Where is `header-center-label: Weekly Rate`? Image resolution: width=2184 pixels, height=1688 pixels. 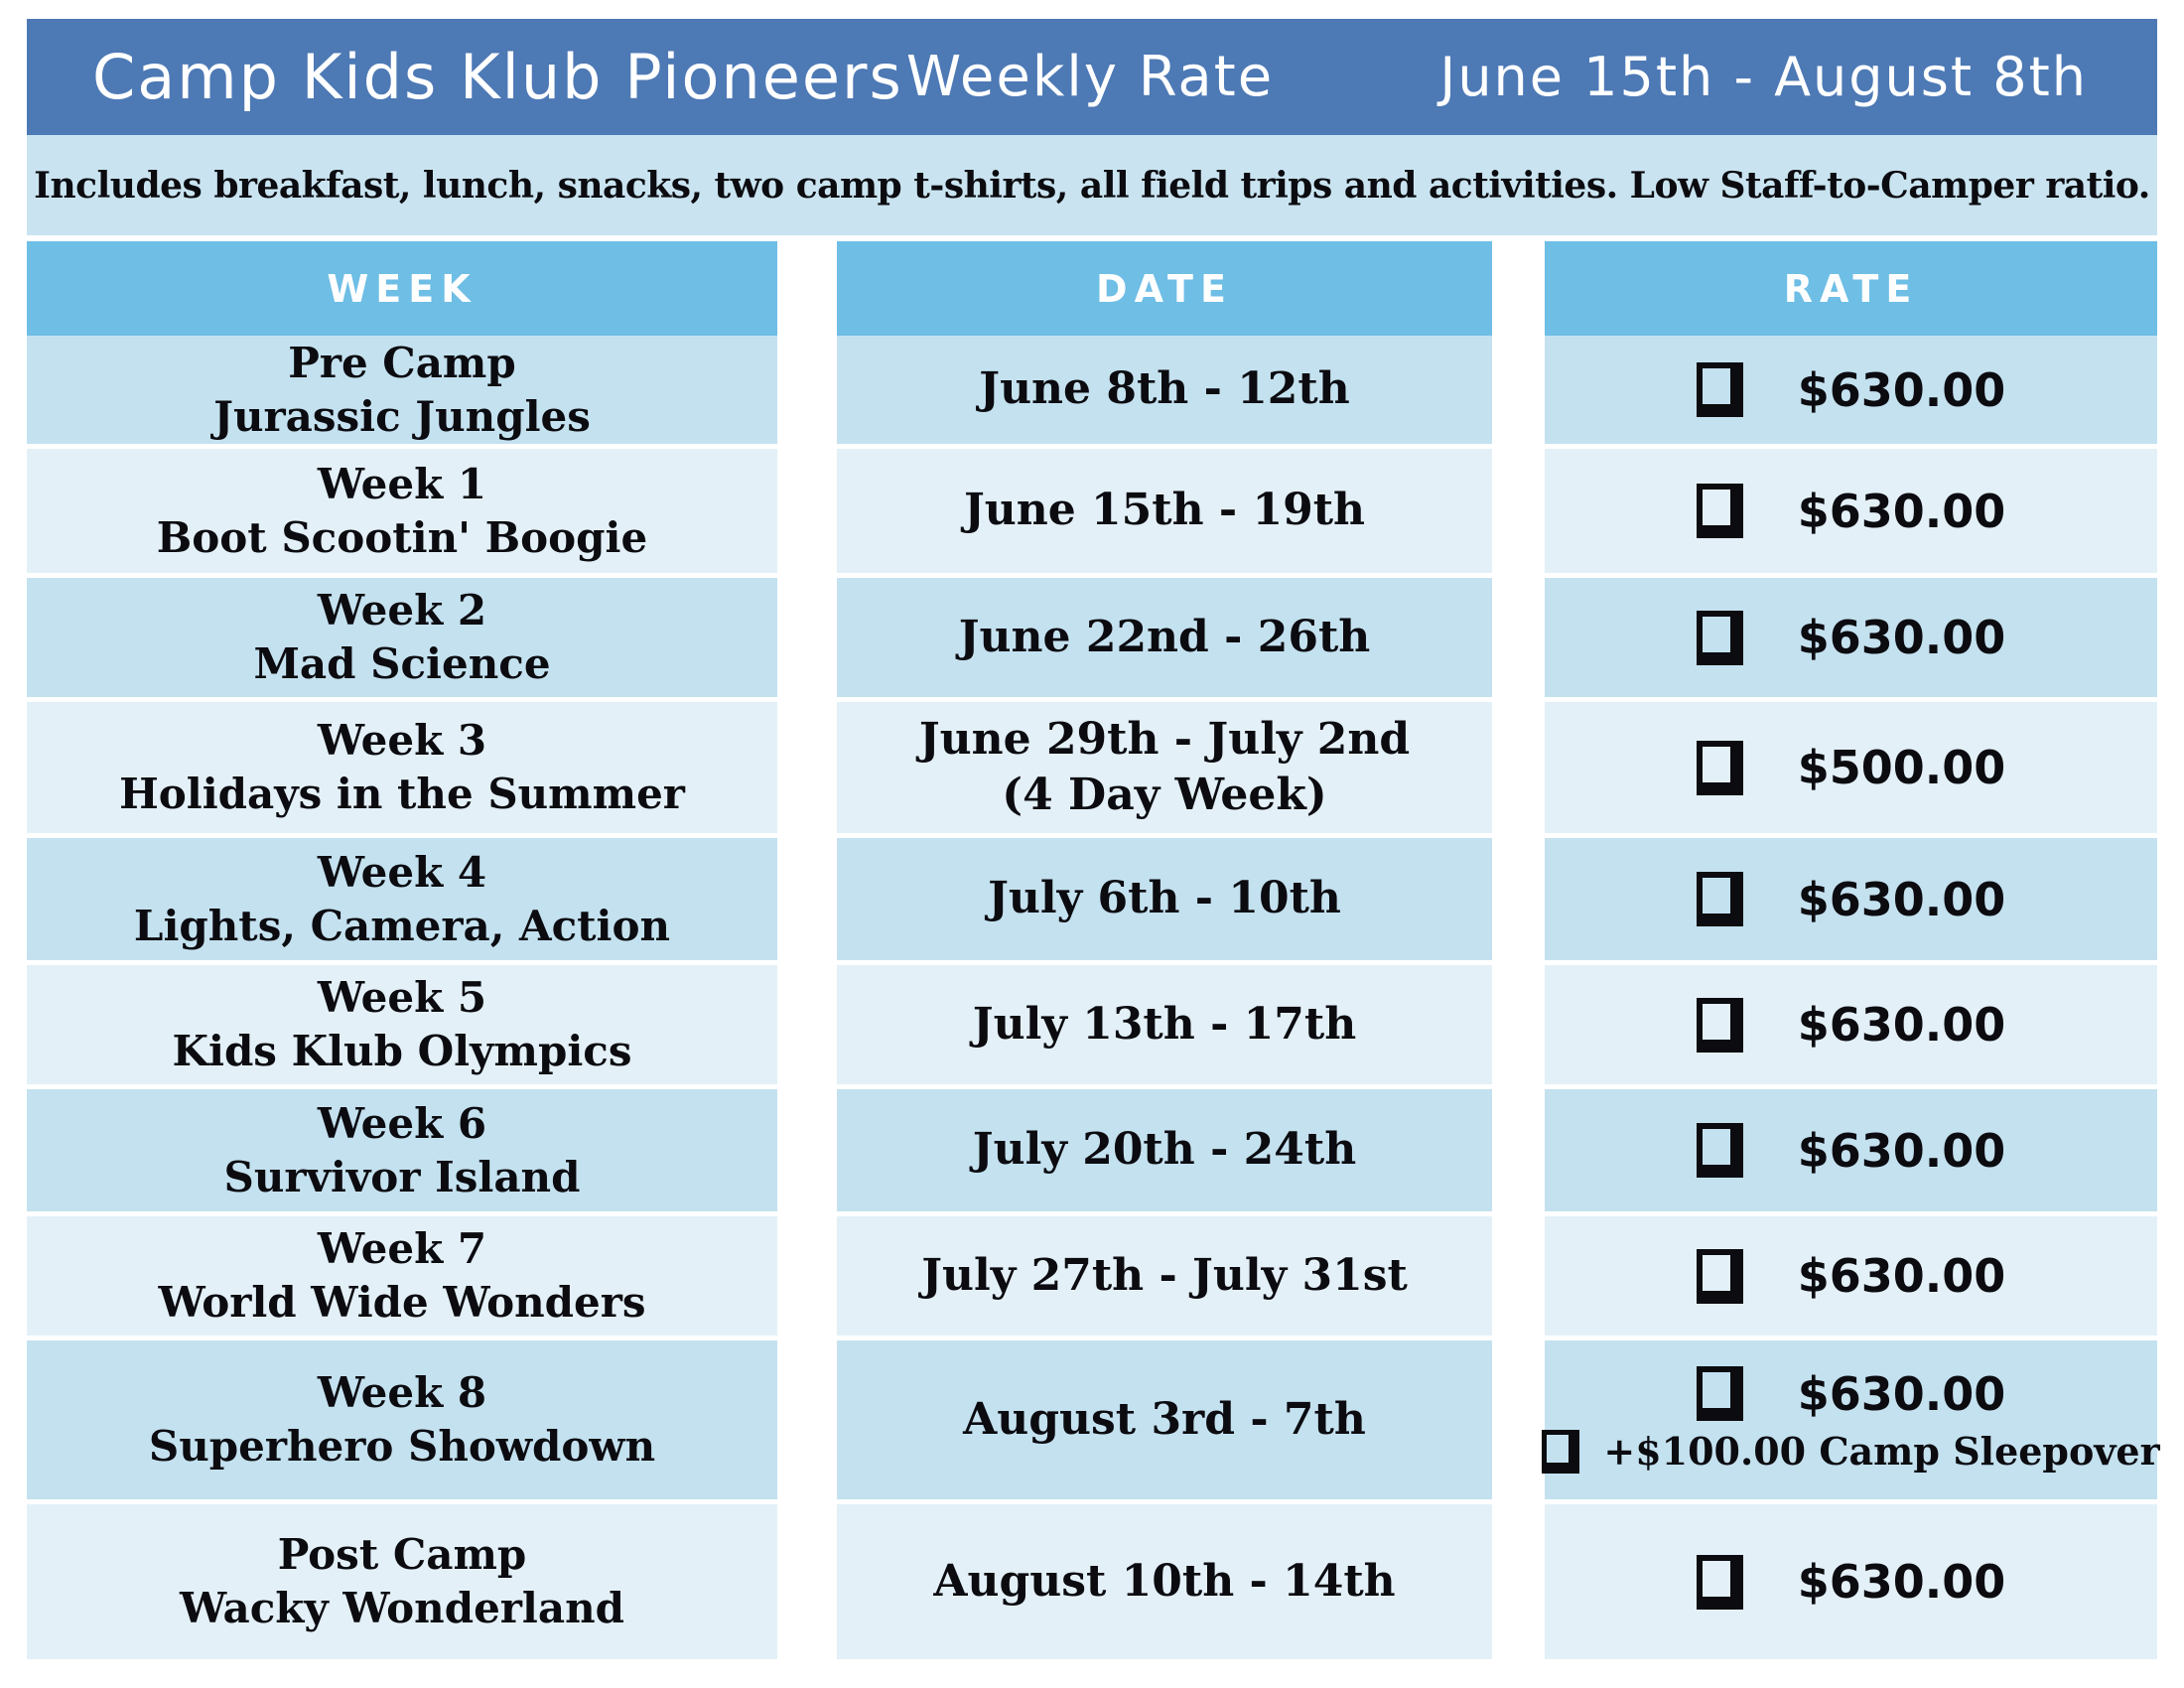
header-center-label: Weekly Rate is located at coordinates (1090, 77).